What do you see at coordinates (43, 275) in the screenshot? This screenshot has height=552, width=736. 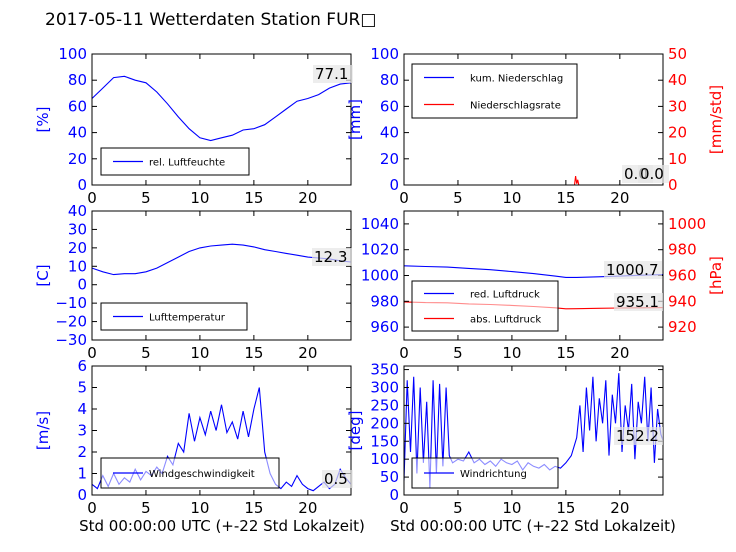 I see `y-axis-label: [C]` at bounding box center [43, 275].